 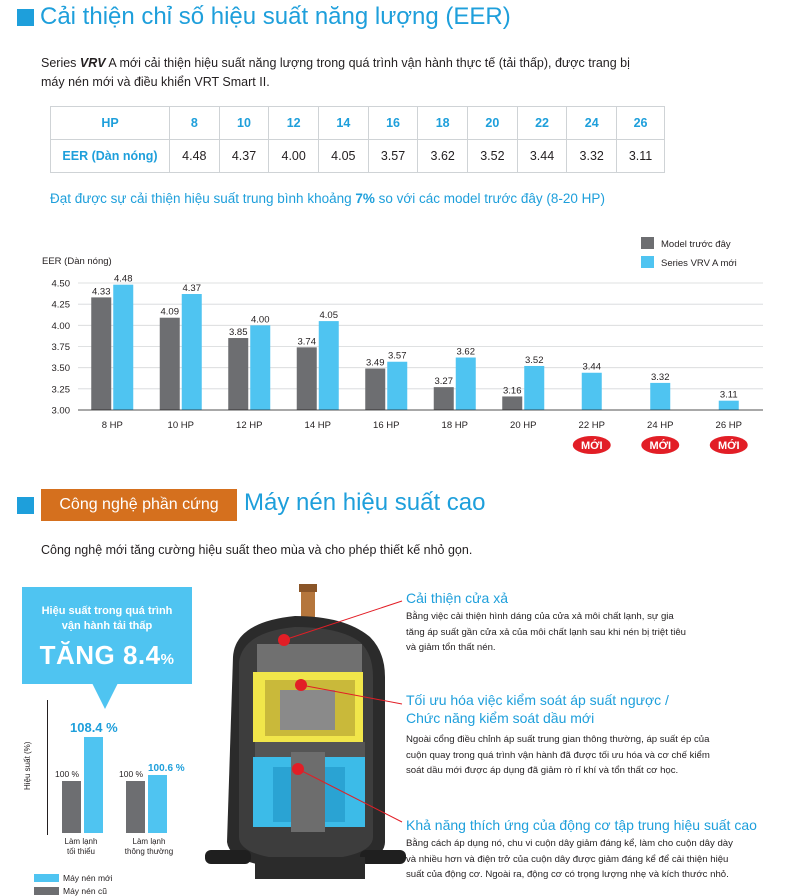 What do you see at coordinates (393, 156) in the screenshot?
I see `table-cell-eer: 3.57` at bounding box center [393, 156].